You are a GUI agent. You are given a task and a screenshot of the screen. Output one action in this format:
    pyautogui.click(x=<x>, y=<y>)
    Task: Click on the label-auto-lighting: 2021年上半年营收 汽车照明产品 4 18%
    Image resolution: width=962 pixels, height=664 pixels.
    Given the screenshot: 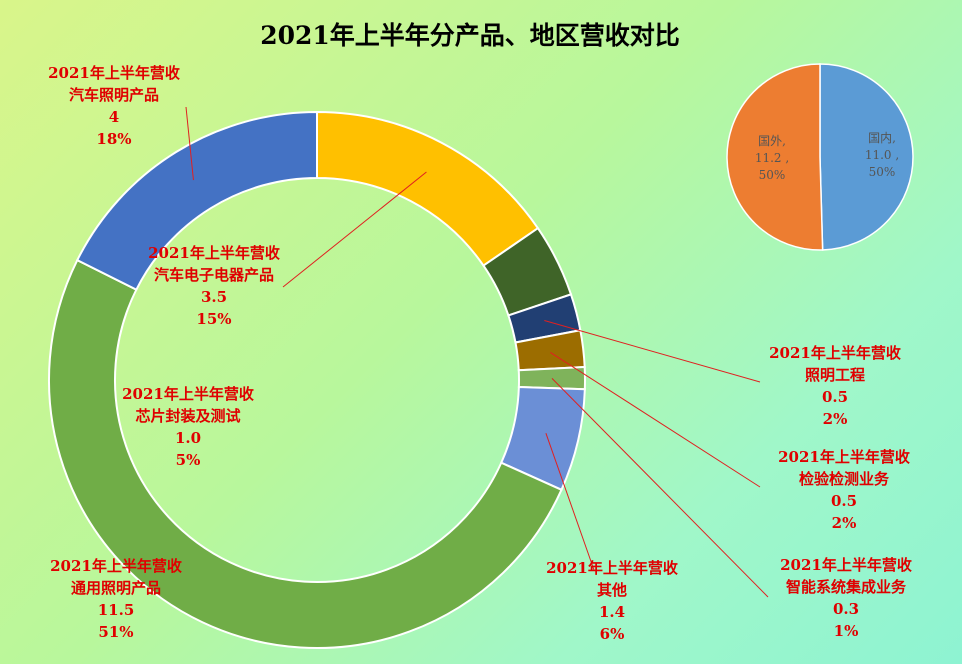 What is the action you would take?
    pyautogui.click(x=114, y=106)
    